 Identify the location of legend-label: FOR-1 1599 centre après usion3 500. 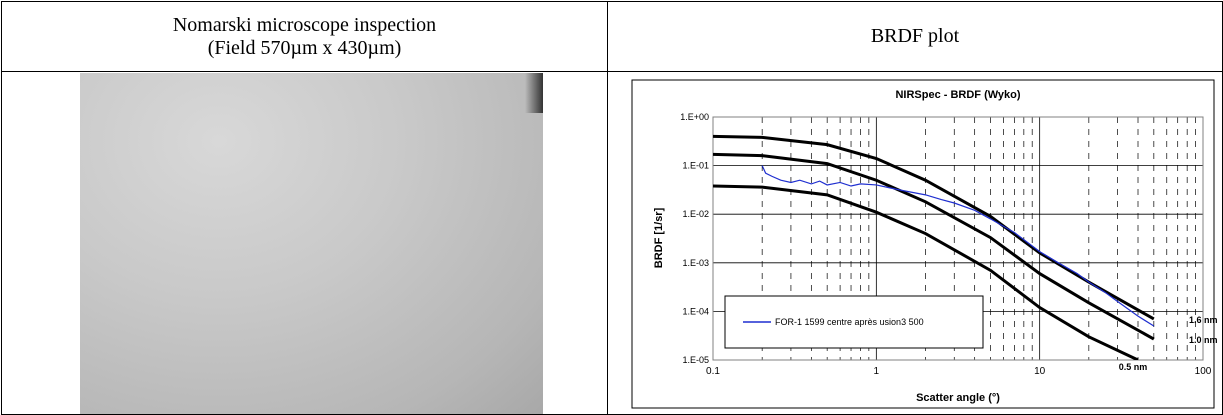
(849, 322).